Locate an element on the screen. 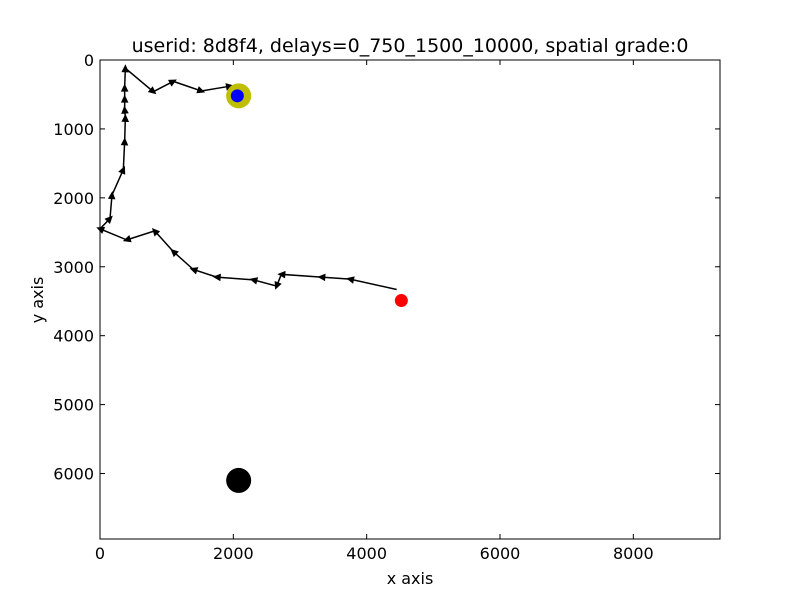 The height and width of the screenshot is (600, 800). y-tick-label: 3000 is located at coordinates (73, 267).